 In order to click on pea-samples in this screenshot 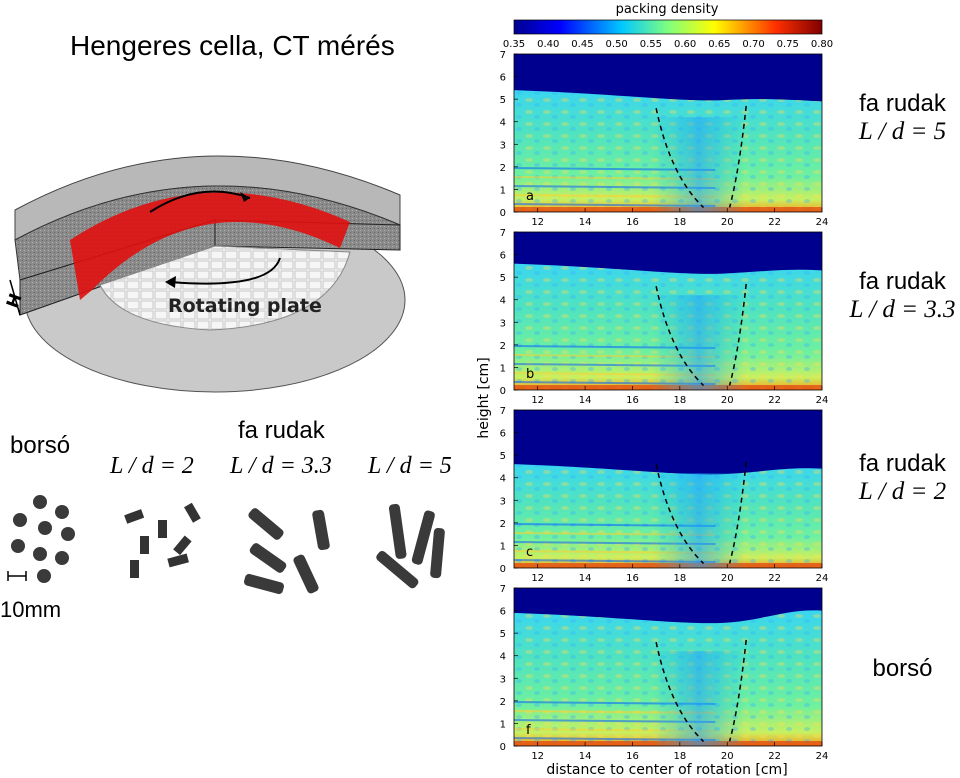, I will do `click(43, 539)`.